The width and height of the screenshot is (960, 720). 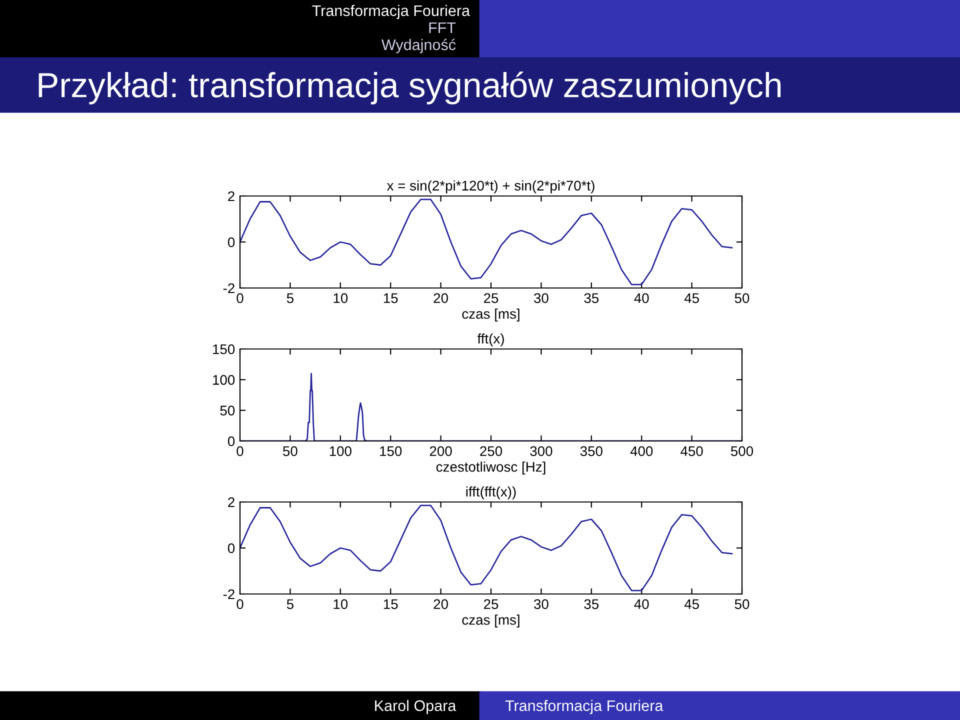 What do you see at coordinates (490, 339) in the screenshot?
I see `chart-title: fft(x)` at bounding box center [490, 339].